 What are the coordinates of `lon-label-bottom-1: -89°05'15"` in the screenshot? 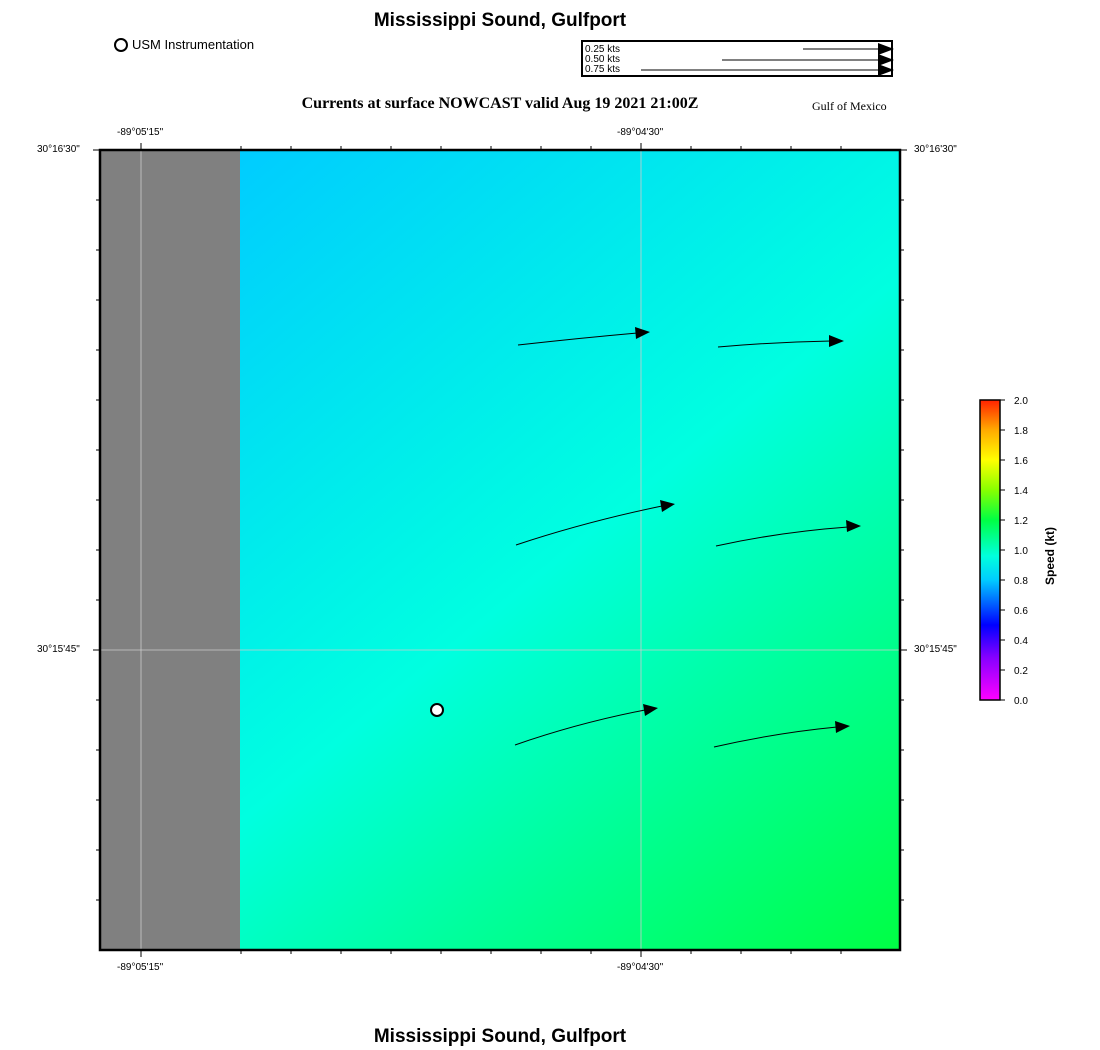 It's located at (140, 967).